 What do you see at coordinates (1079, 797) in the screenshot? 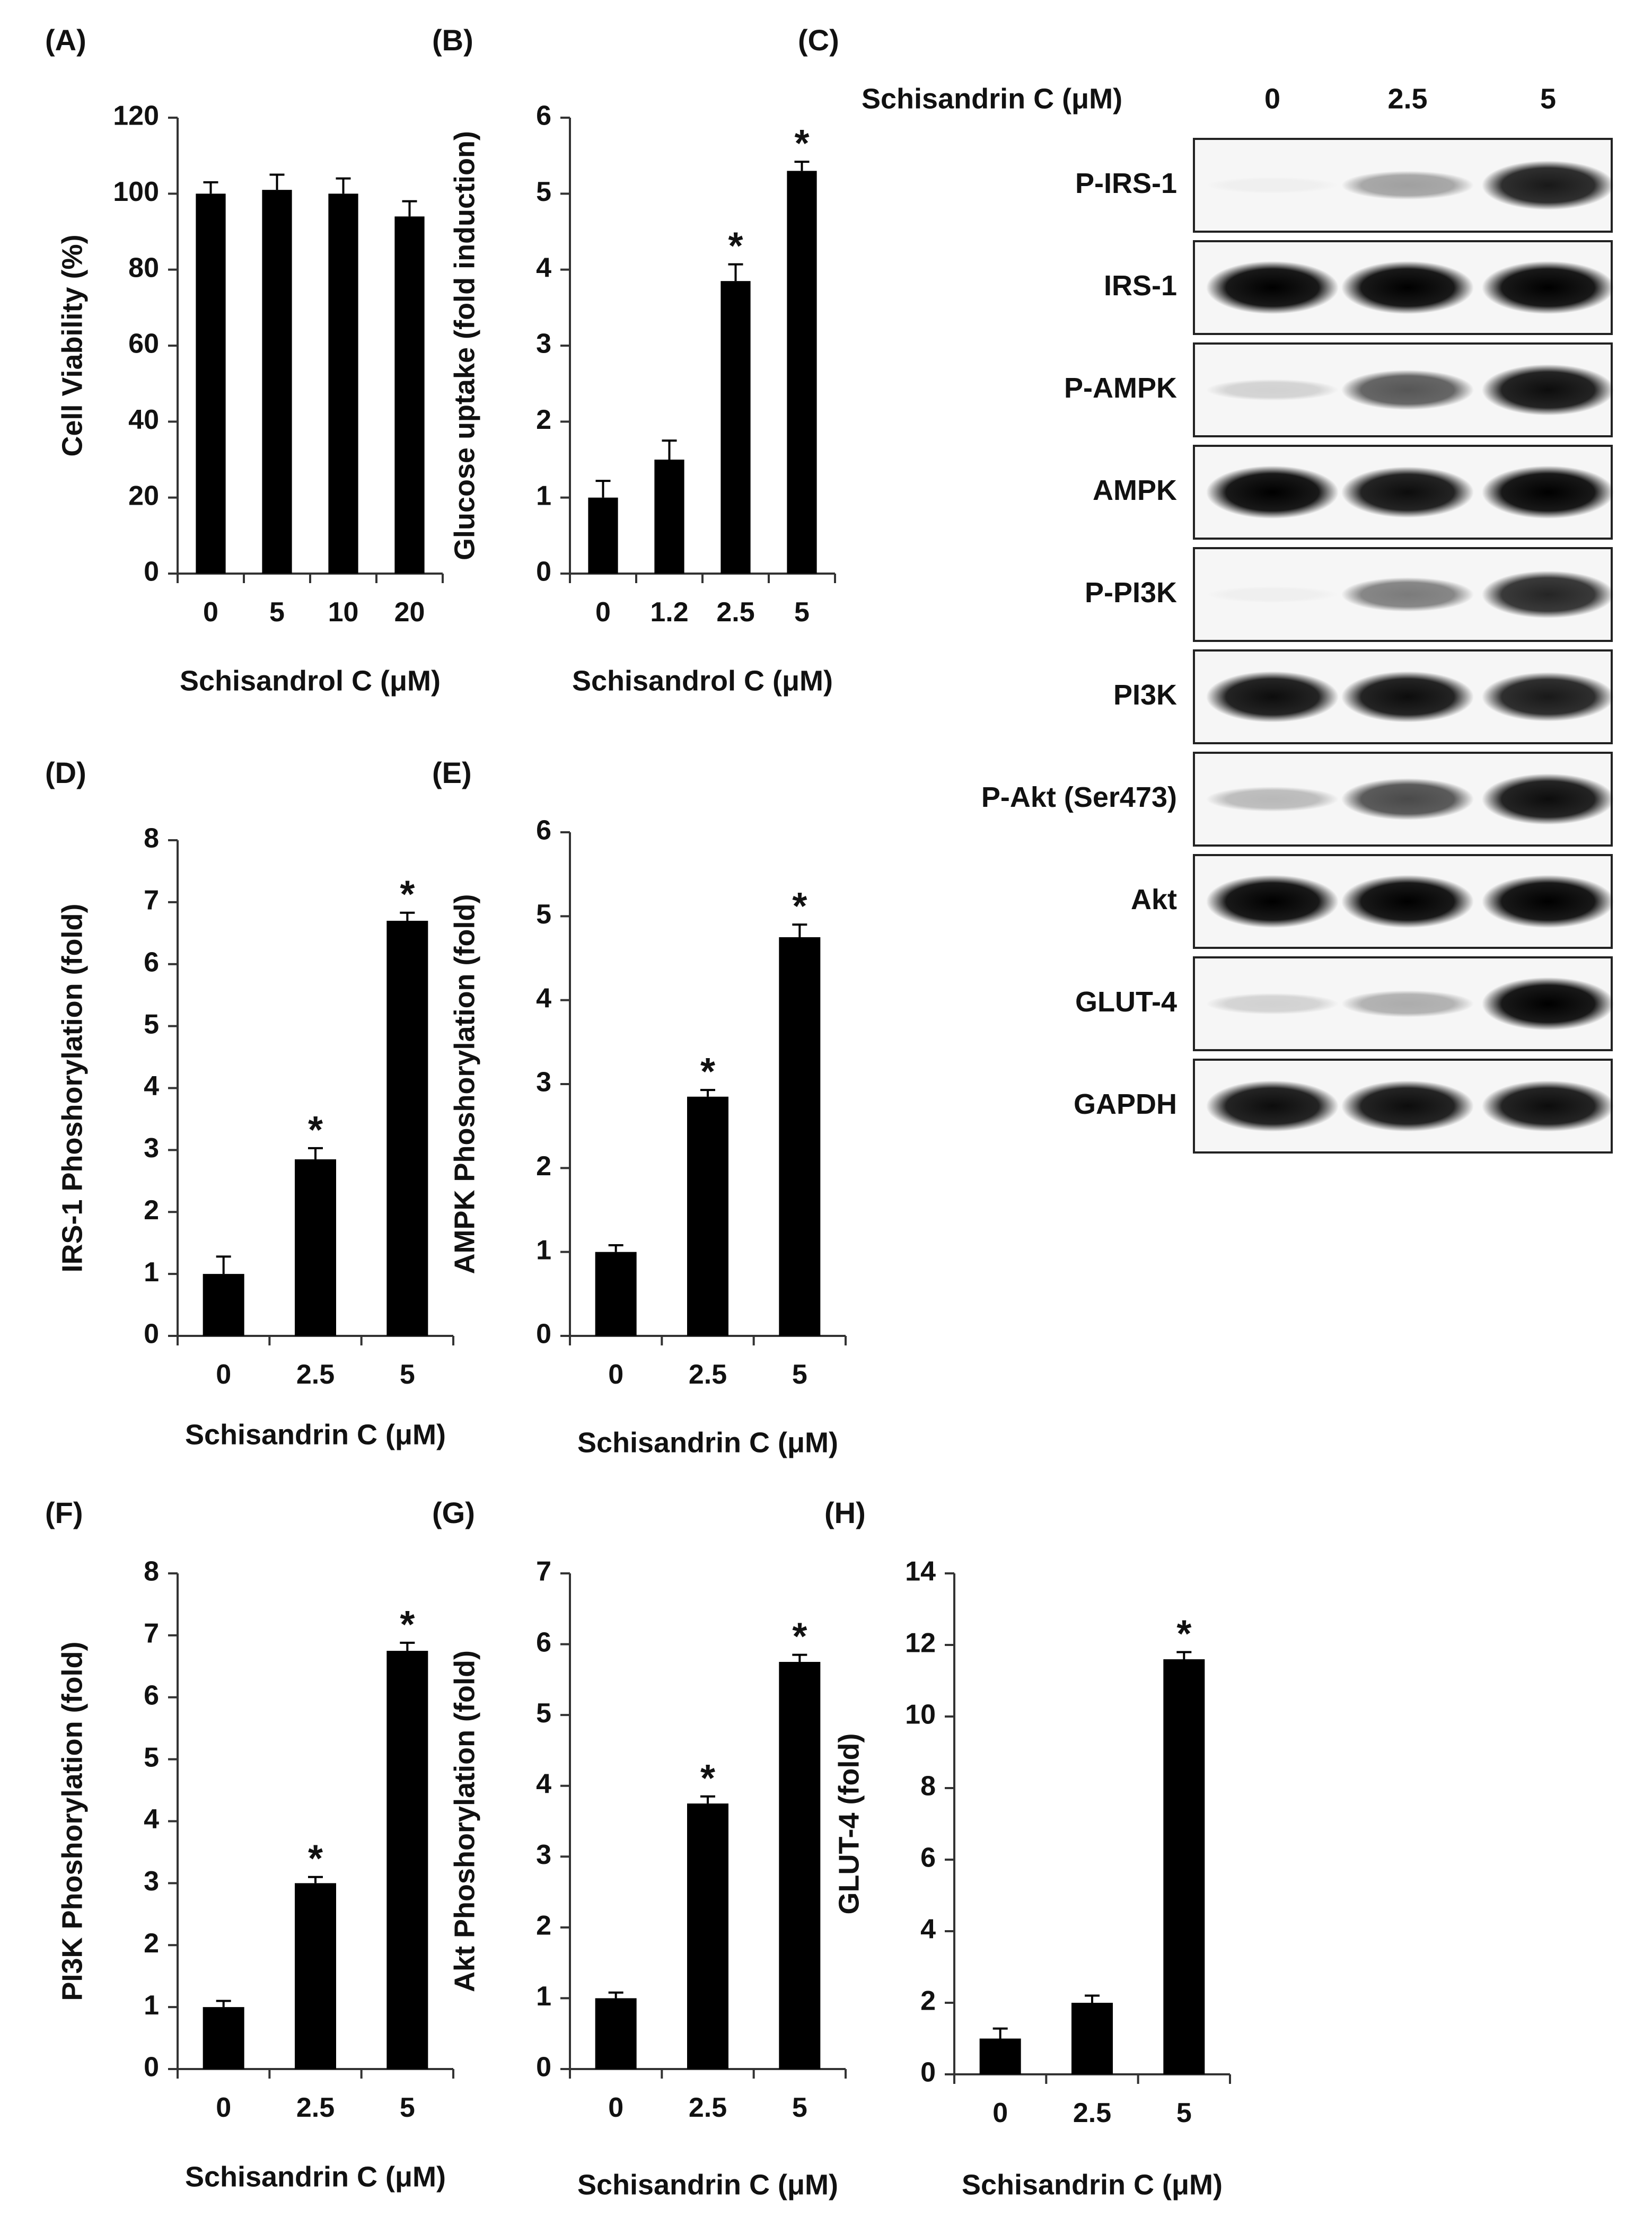
I see `blot-row-label: P-Akt (Ser473)` at bounding box center [1079, 797].